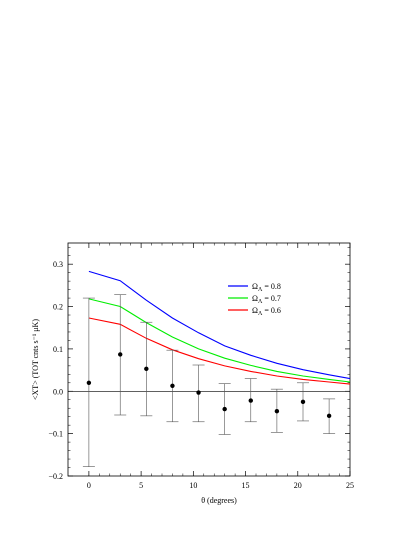  I want to click on y-tick-label: 0.1, so click(58, 349).